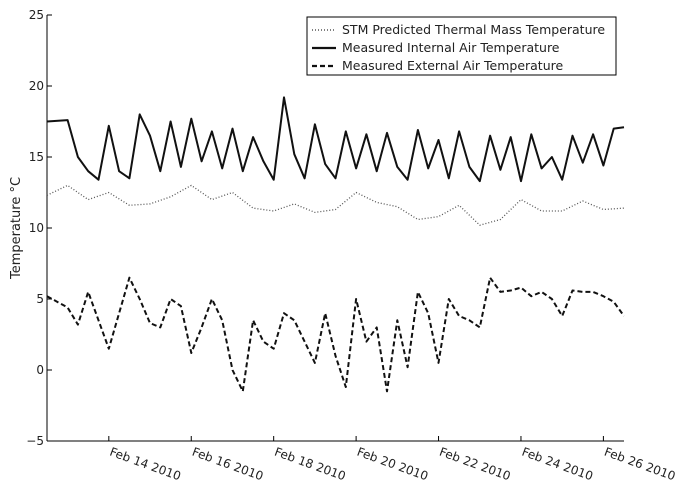  Describe the element at coordinates (310, 464) in the screenshot. I see `x-tick-label: Feb 18 2010` at that location.